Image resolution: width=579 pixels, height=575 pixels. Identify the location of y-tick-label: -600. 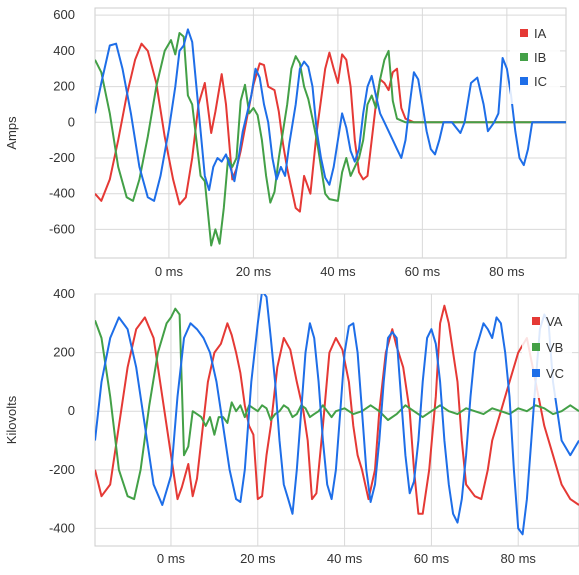
(62, 228).